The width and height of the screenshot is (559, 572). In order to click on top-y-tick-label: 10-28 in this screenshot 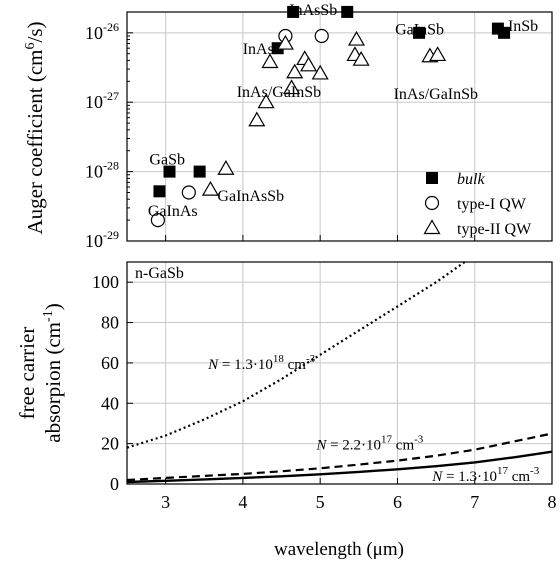, I will do `click(102, 170)`.